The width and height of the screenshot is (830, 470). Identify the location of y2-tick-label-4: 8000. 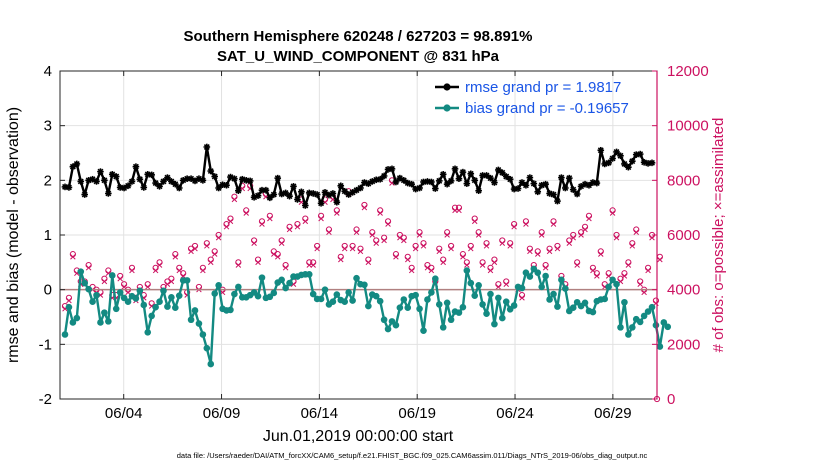
(683, 180).